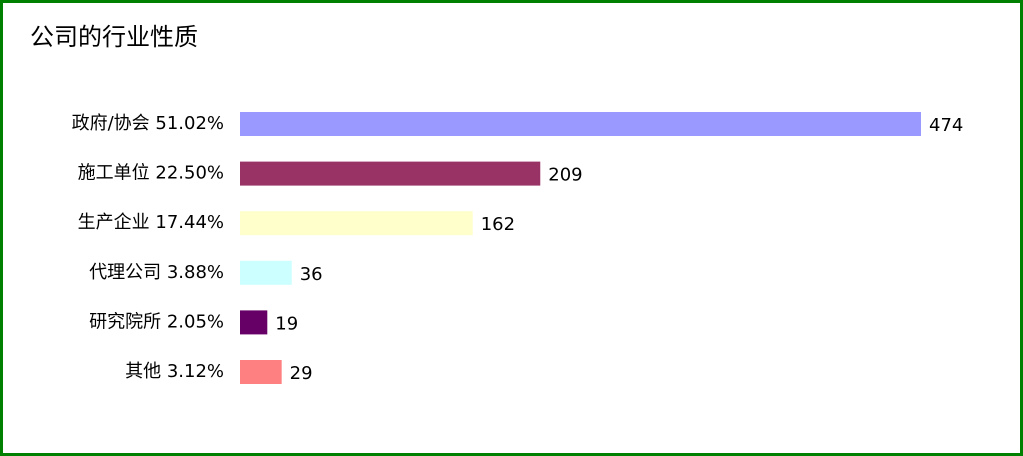 The height and width of the screenshot is (456, 1023). What do you see at coordinates (156, 321) in the screenshot?
I see `category-label: 研究院所 2.05%` at bounding box center [156, 321].